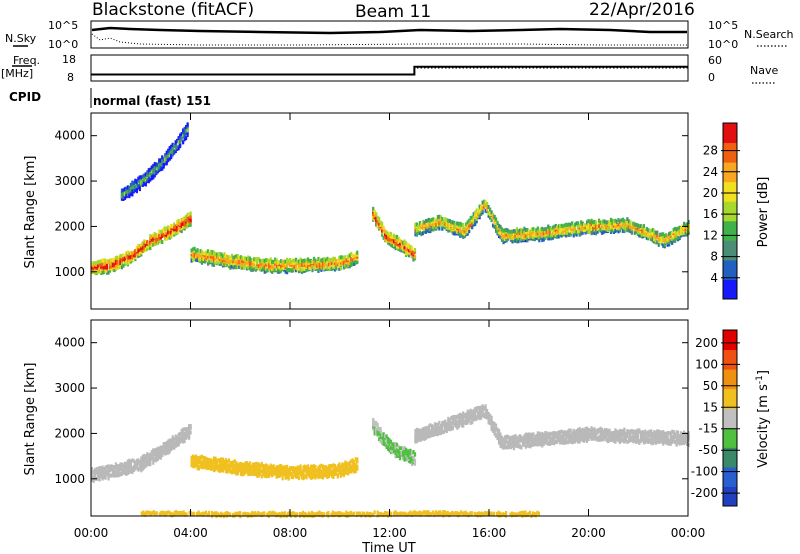 This screenshot has width=800, height=554. Describe the element at coordinates (730, 133) in the screenshot. I see `colorbar-swatch` at that location.